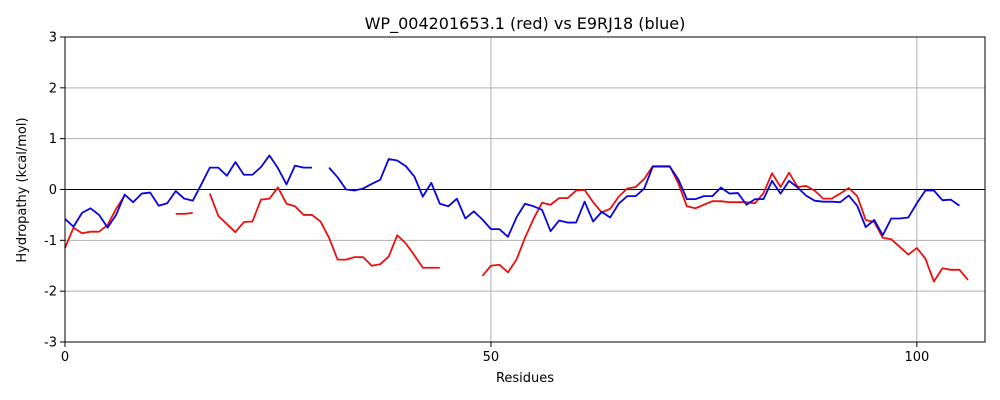 This screenshot has width=1000, height=400. Describe the element at coordinates (65, 357) in the screenshot. I see `x-tick-label: 0` at that location.